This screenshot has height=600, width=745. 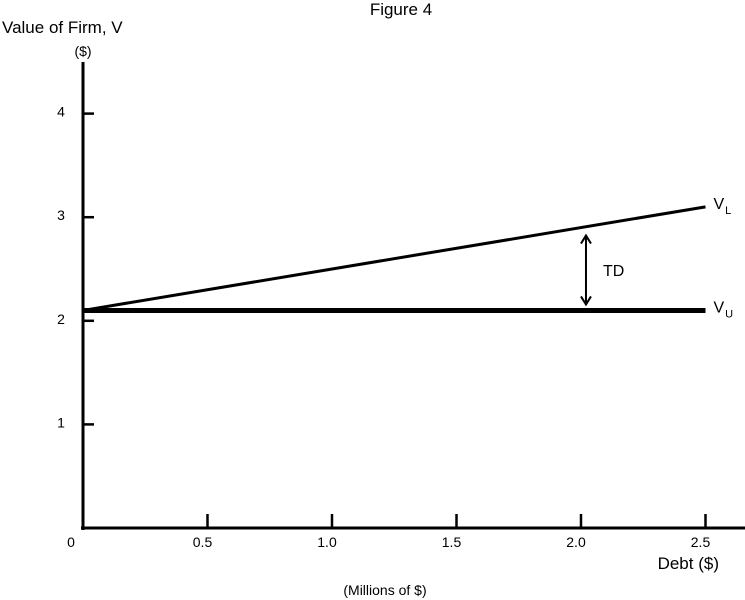 What do you see at coordinates (61, 422) in the screenshot?
I see `y-tick-label: 1` at bounding box center [61, 422].